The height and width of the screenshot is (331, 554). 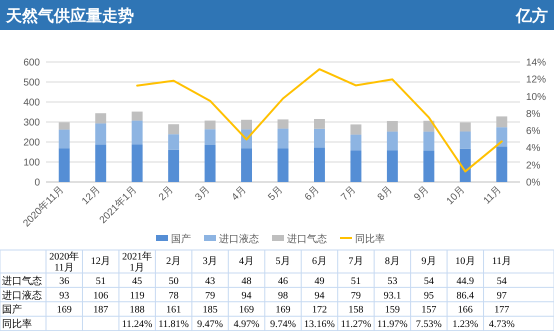 I want to click on text: 进口液态, so click(x=22, y=296).